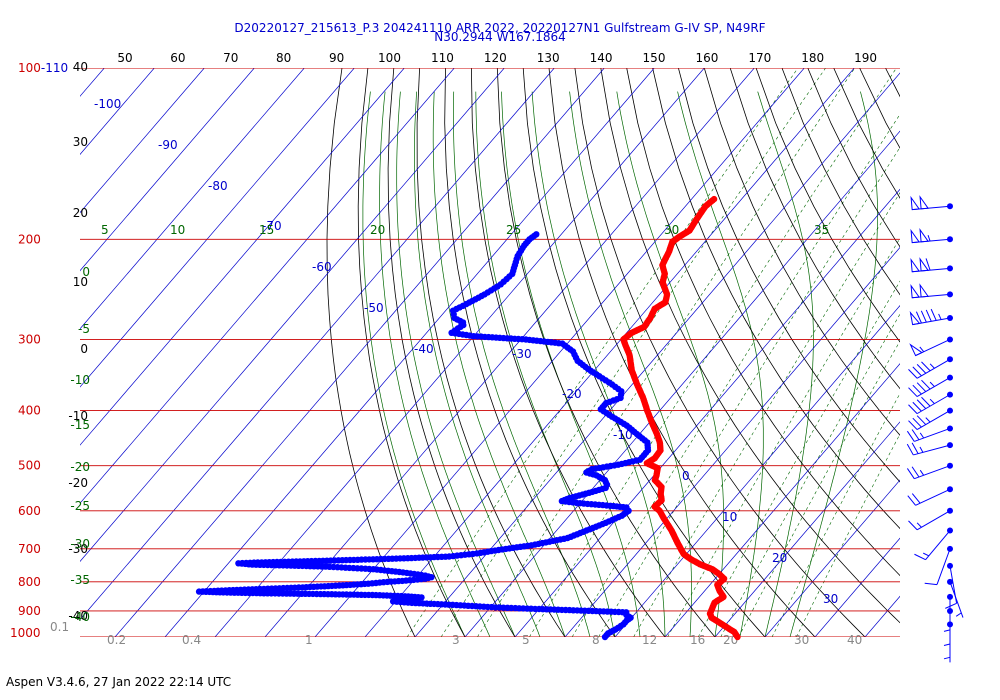  I want to click on left-green-label: -5, so click(84, 329).